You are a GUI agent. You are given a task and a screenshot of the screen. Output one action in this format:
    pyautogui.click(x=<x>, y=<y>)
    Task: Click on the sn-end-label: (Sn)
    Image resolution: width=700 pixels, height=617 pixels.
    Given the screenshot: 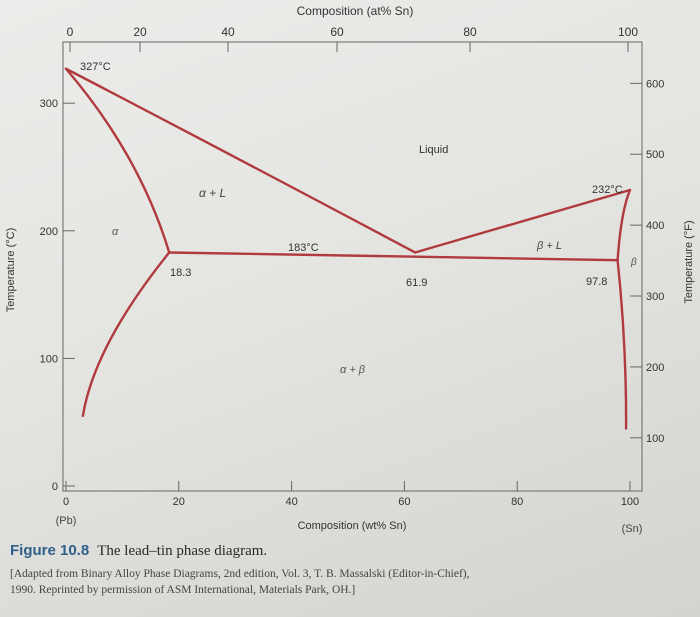 What is the action you would take?
    pyautogui.click(x=632, y=529)
    